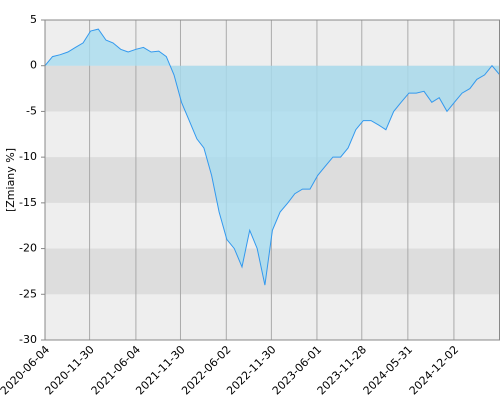  What do you see at coordinates (33, 19) in the screenshot?
I see `y-tick-label: 5` at bounding box center [33, 19].